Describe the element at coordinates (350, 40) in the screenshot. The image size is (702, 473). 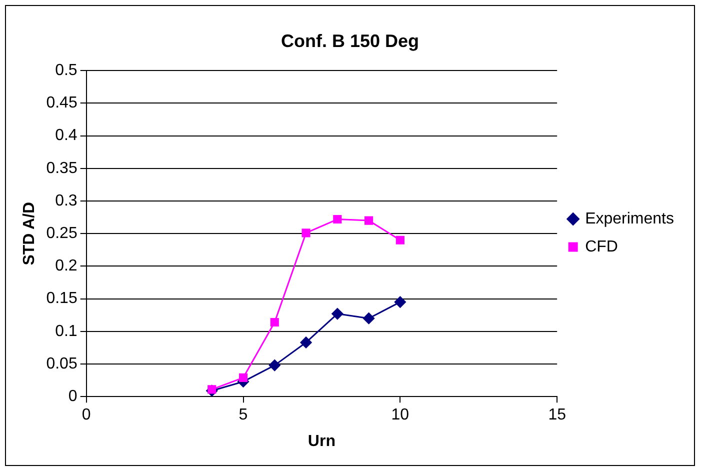
I see `chart-title: Conf. B 150 Deg` at that location.